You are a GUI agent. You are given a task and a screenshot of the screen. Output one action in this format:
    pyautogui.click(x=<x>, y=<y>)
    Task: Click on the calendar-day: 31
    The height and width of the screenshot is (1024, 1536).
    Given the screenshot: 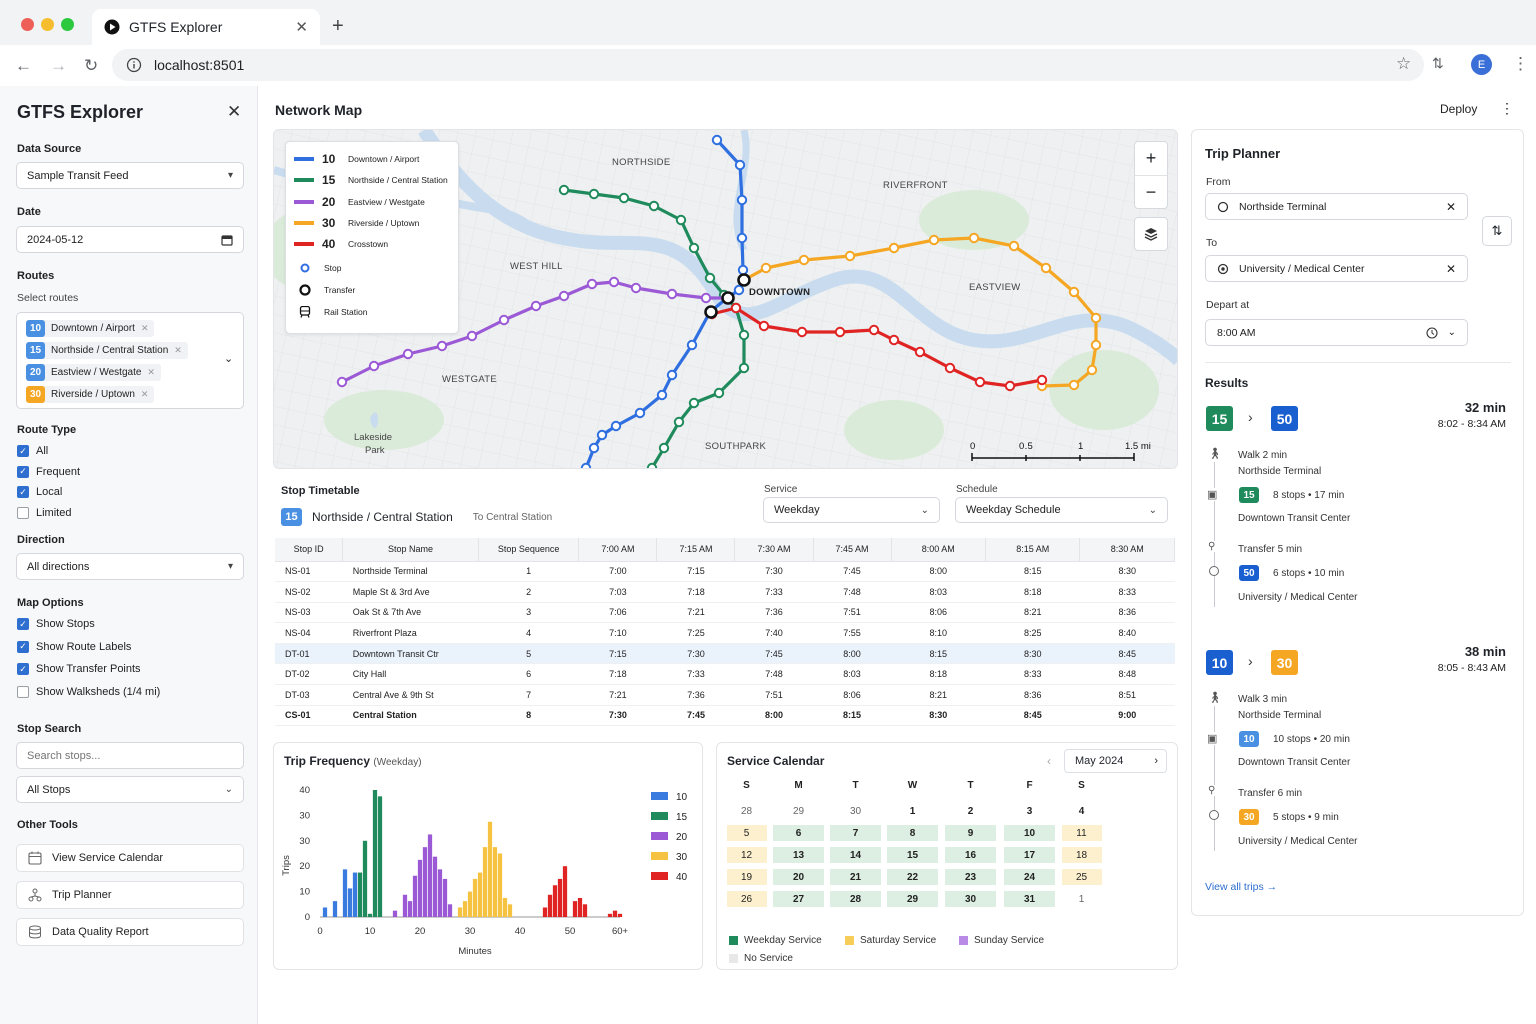 What is the action you would take?
    pyautogui.click(x=1029, y=899)
    